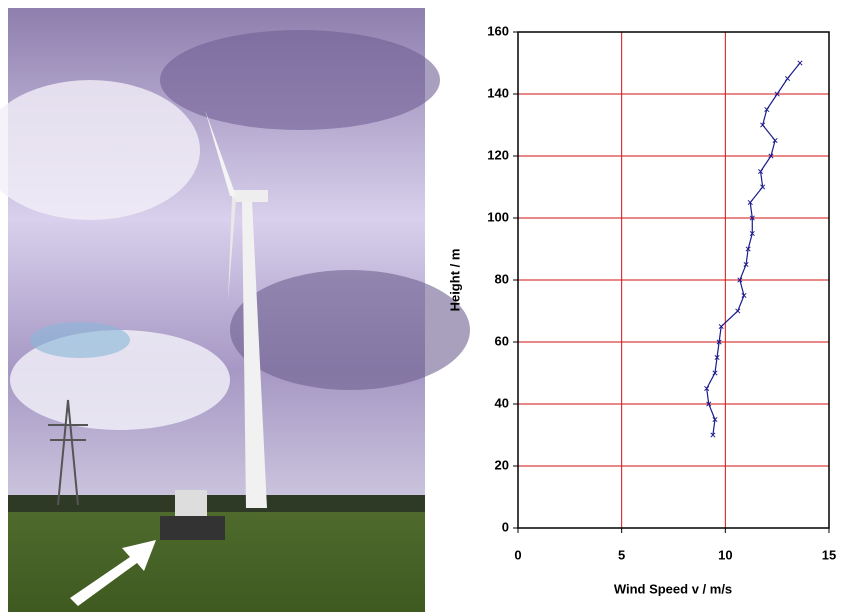 This screenshot has width=842, height=614. I want to click on y-tick-label: 100, so click(498, 216).